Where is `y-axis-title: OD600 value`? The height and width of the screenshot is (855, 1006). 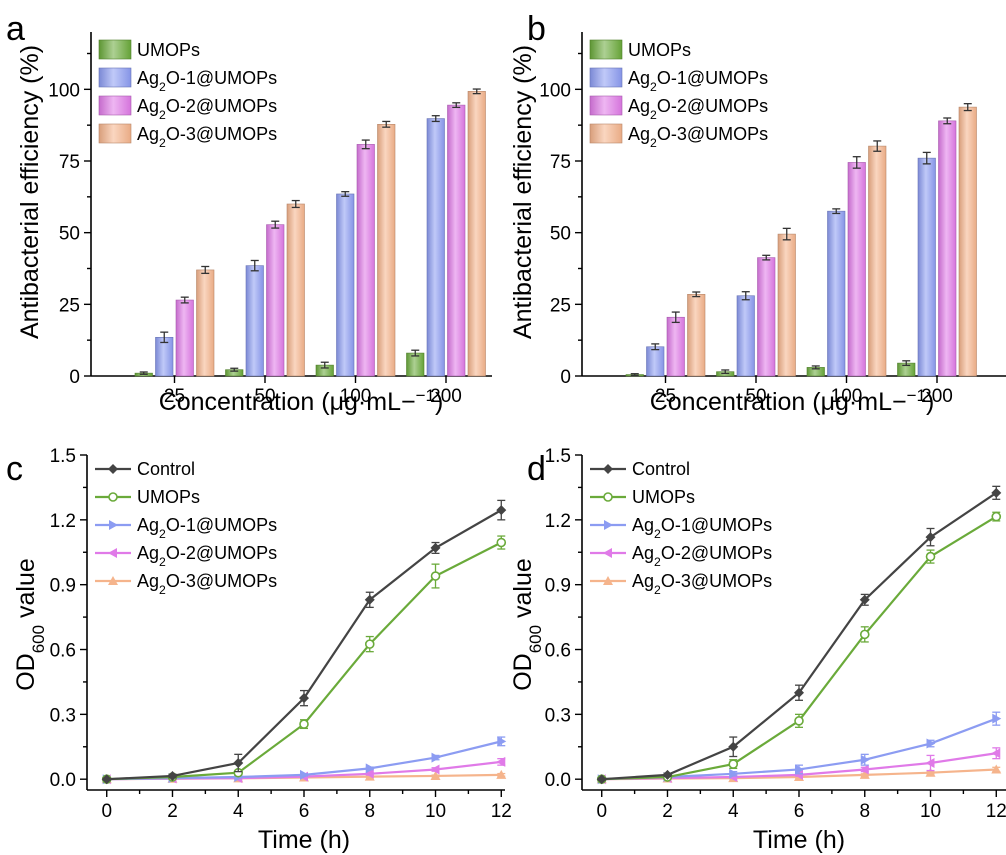
y-axis-title: OD600 value is located at coordinates (527, 624).